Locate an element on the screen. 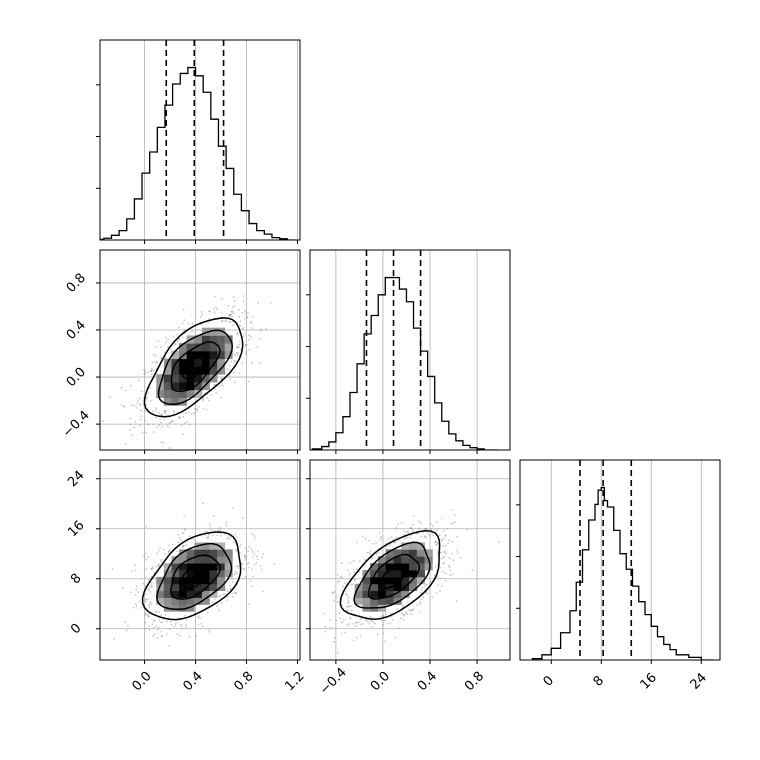 Image resolution: width=760 pixels, height=760 pixels. y-tick-label: 0 is located at coordinates (76, 629).